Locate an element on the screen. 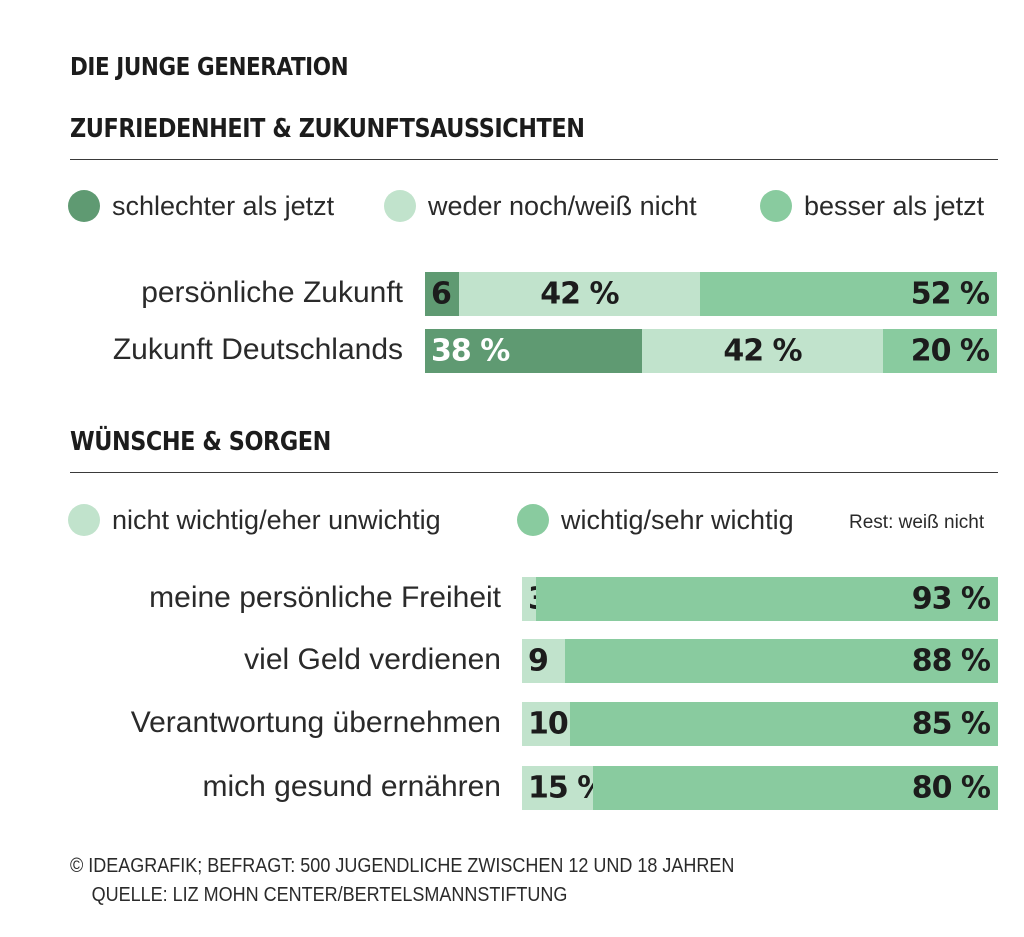 The image size is (1024, 937). stacked-bar: 38 % 42 % 20 % is located at coordinates (711, 351).